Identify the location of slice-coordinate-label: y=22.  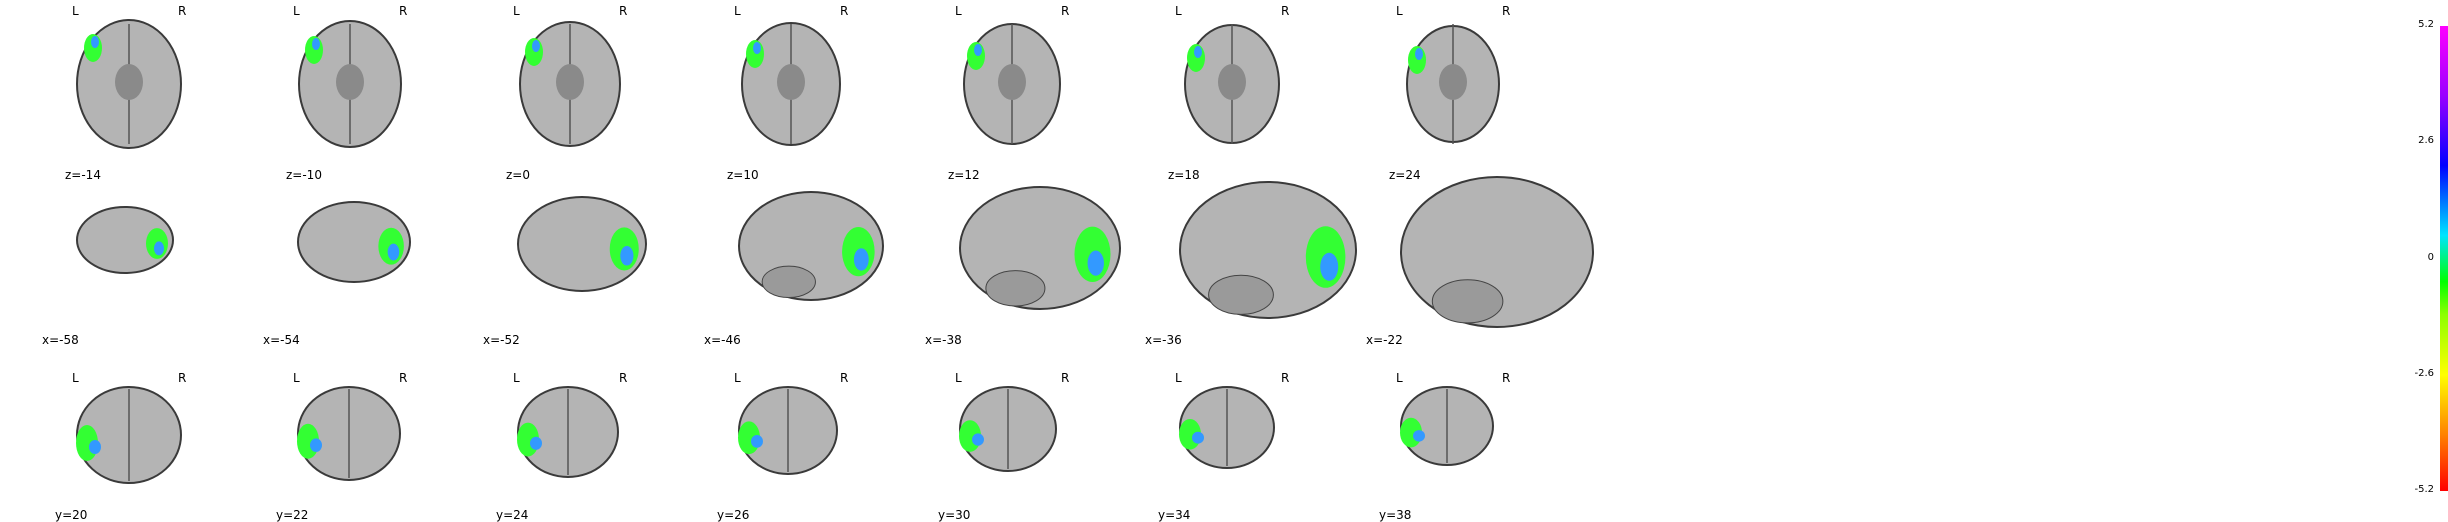
(292, 515).